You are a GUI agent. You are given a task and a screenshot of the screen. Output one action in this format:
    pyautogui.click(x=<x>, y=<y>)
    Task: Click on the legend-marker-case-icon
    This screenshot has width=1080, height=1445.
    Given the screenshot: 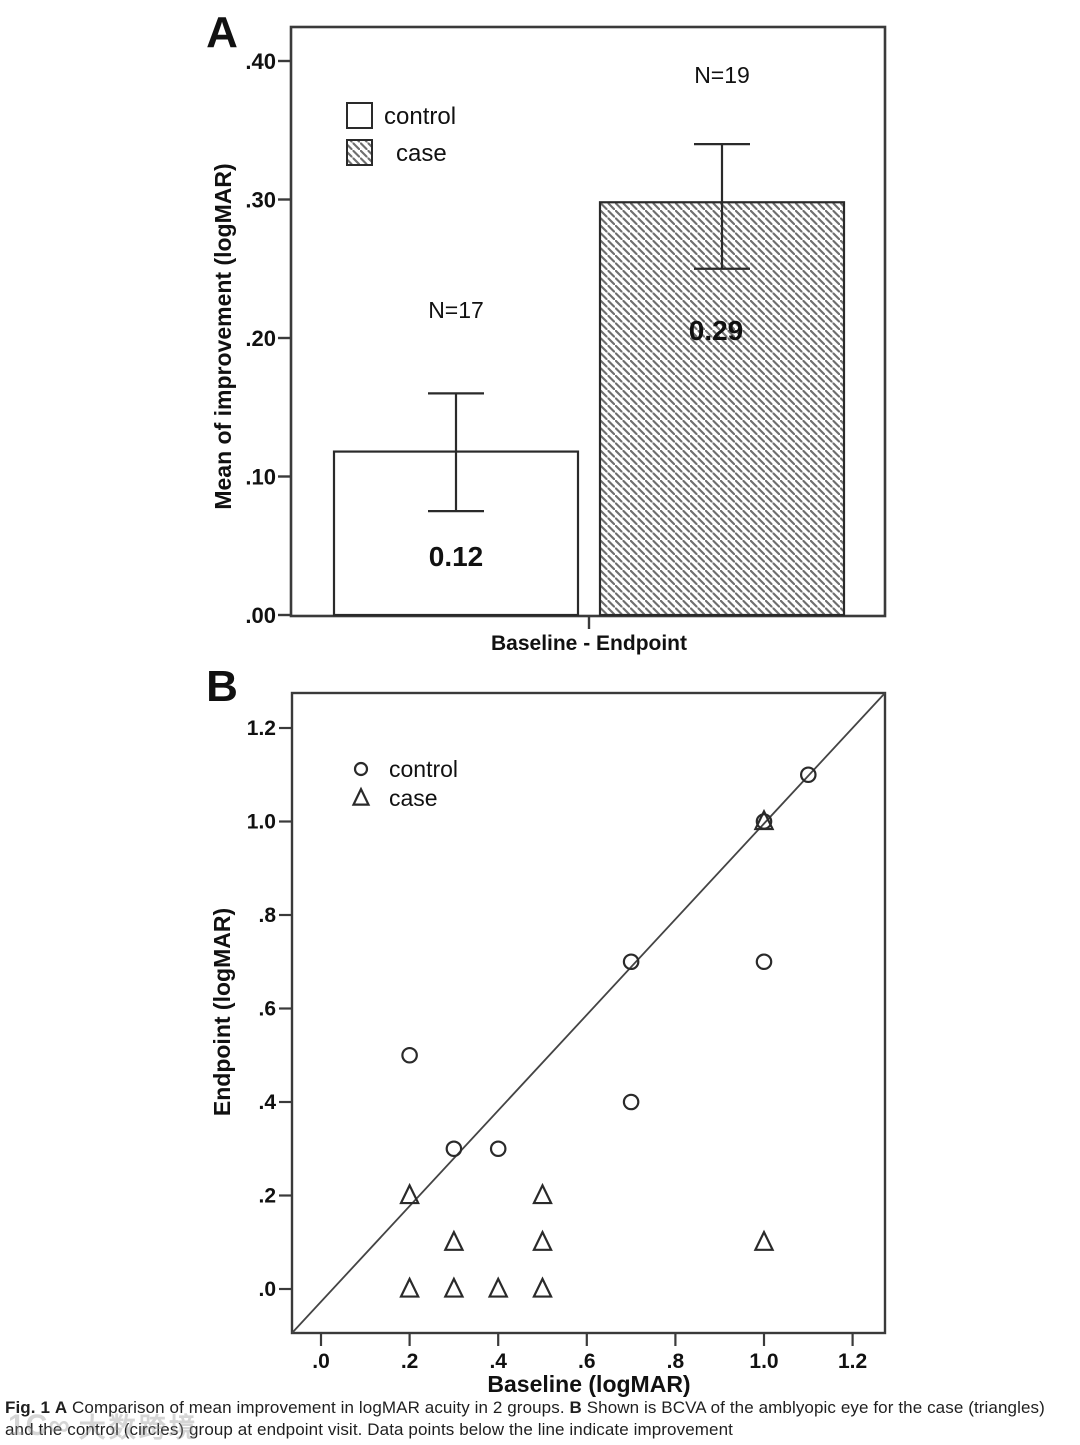 What is the action you would take?
    pyautogui.click(x=361, y=796)
    